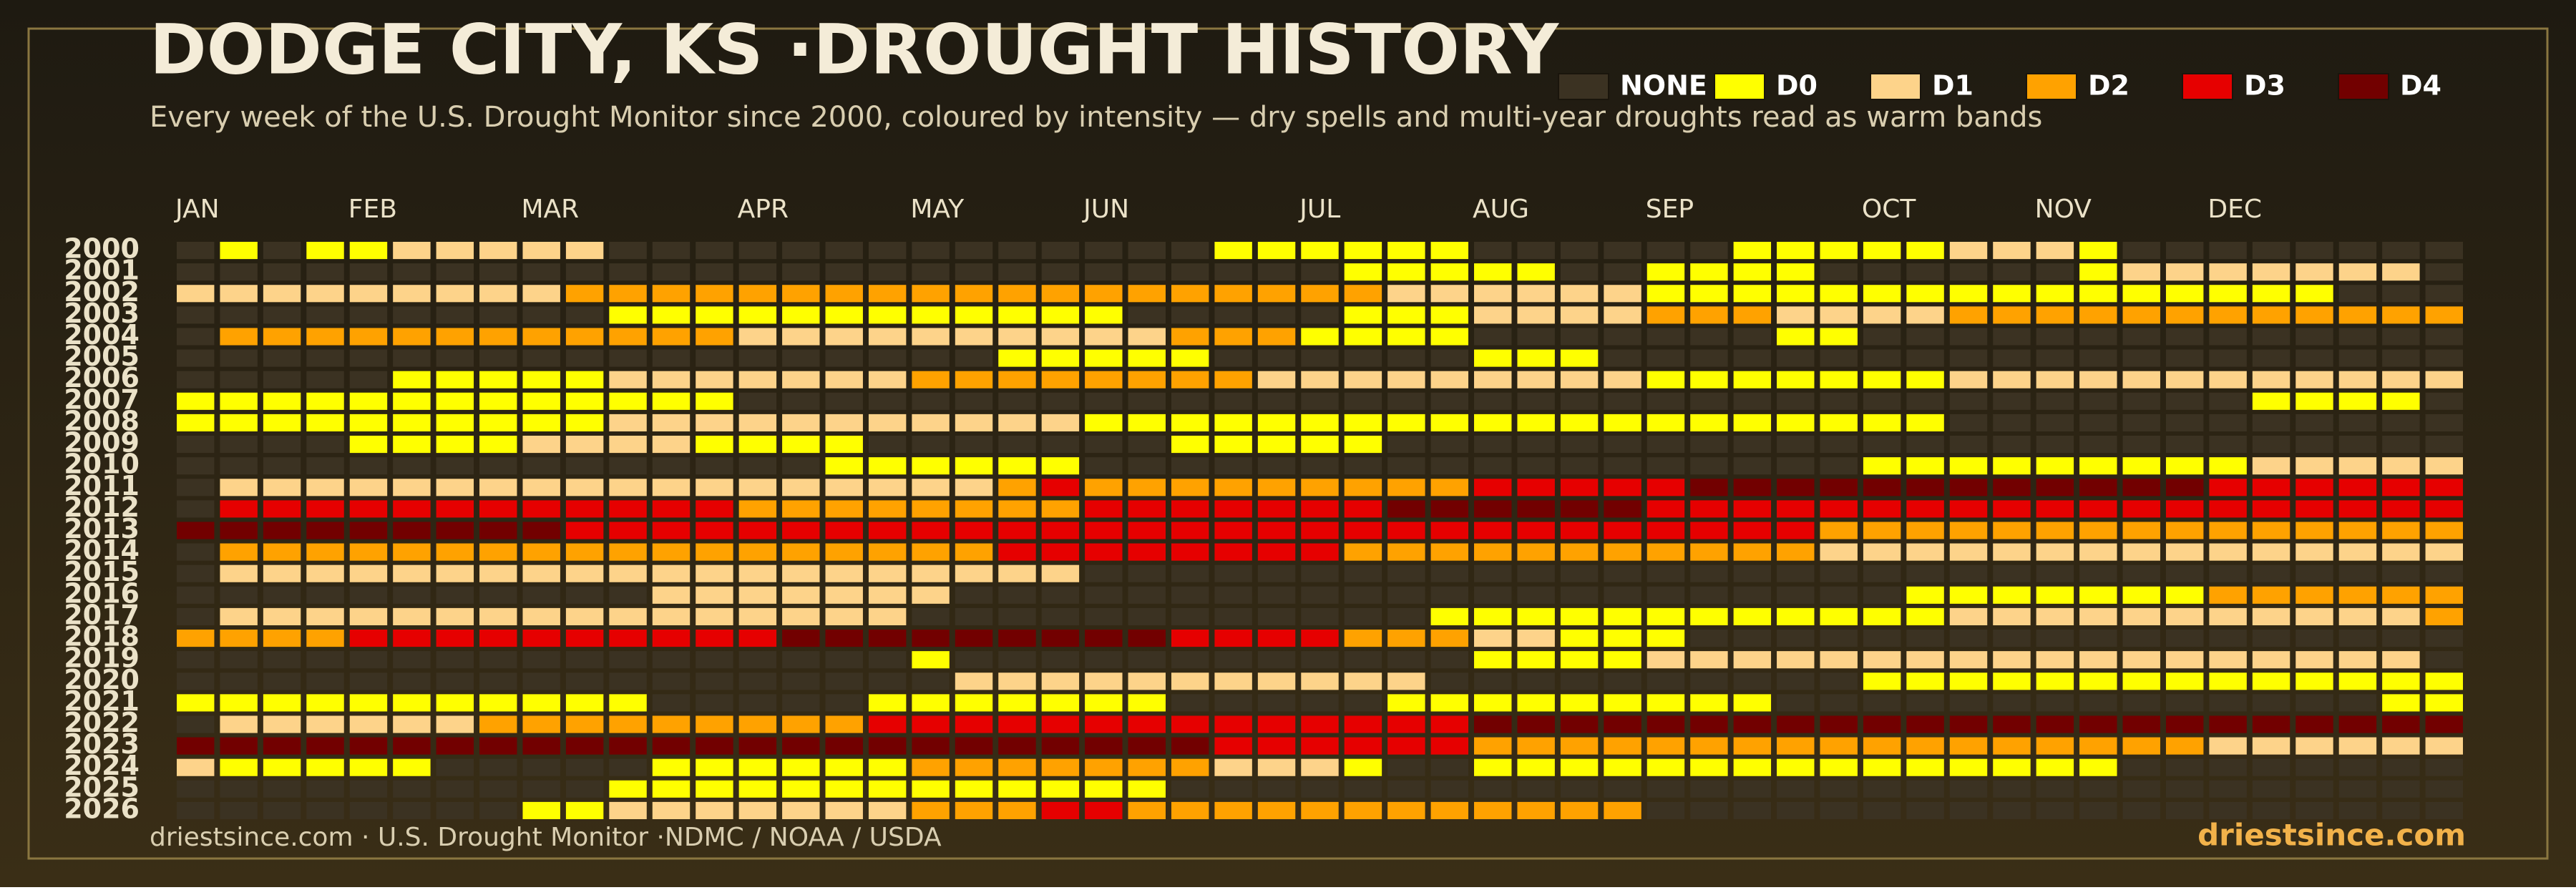 Image resolution: width=2576 pixels, height=890 pixels. Describe the element at coordinates (102, 270) in the screenshot. I see `y-tick-label: 2001` at that location.